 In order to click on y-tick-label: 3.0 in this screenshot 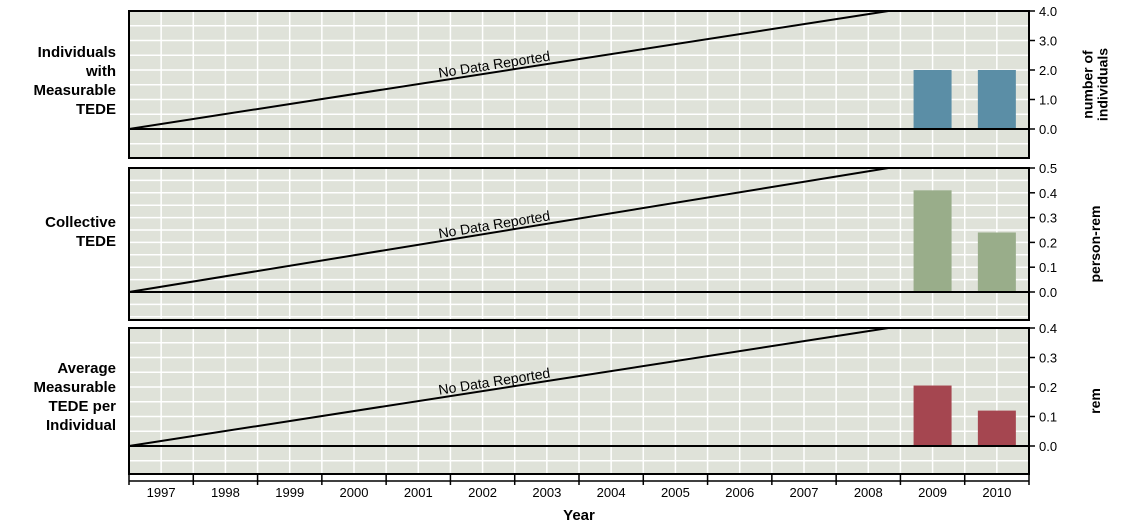, I will do `click(1048, 41)`.